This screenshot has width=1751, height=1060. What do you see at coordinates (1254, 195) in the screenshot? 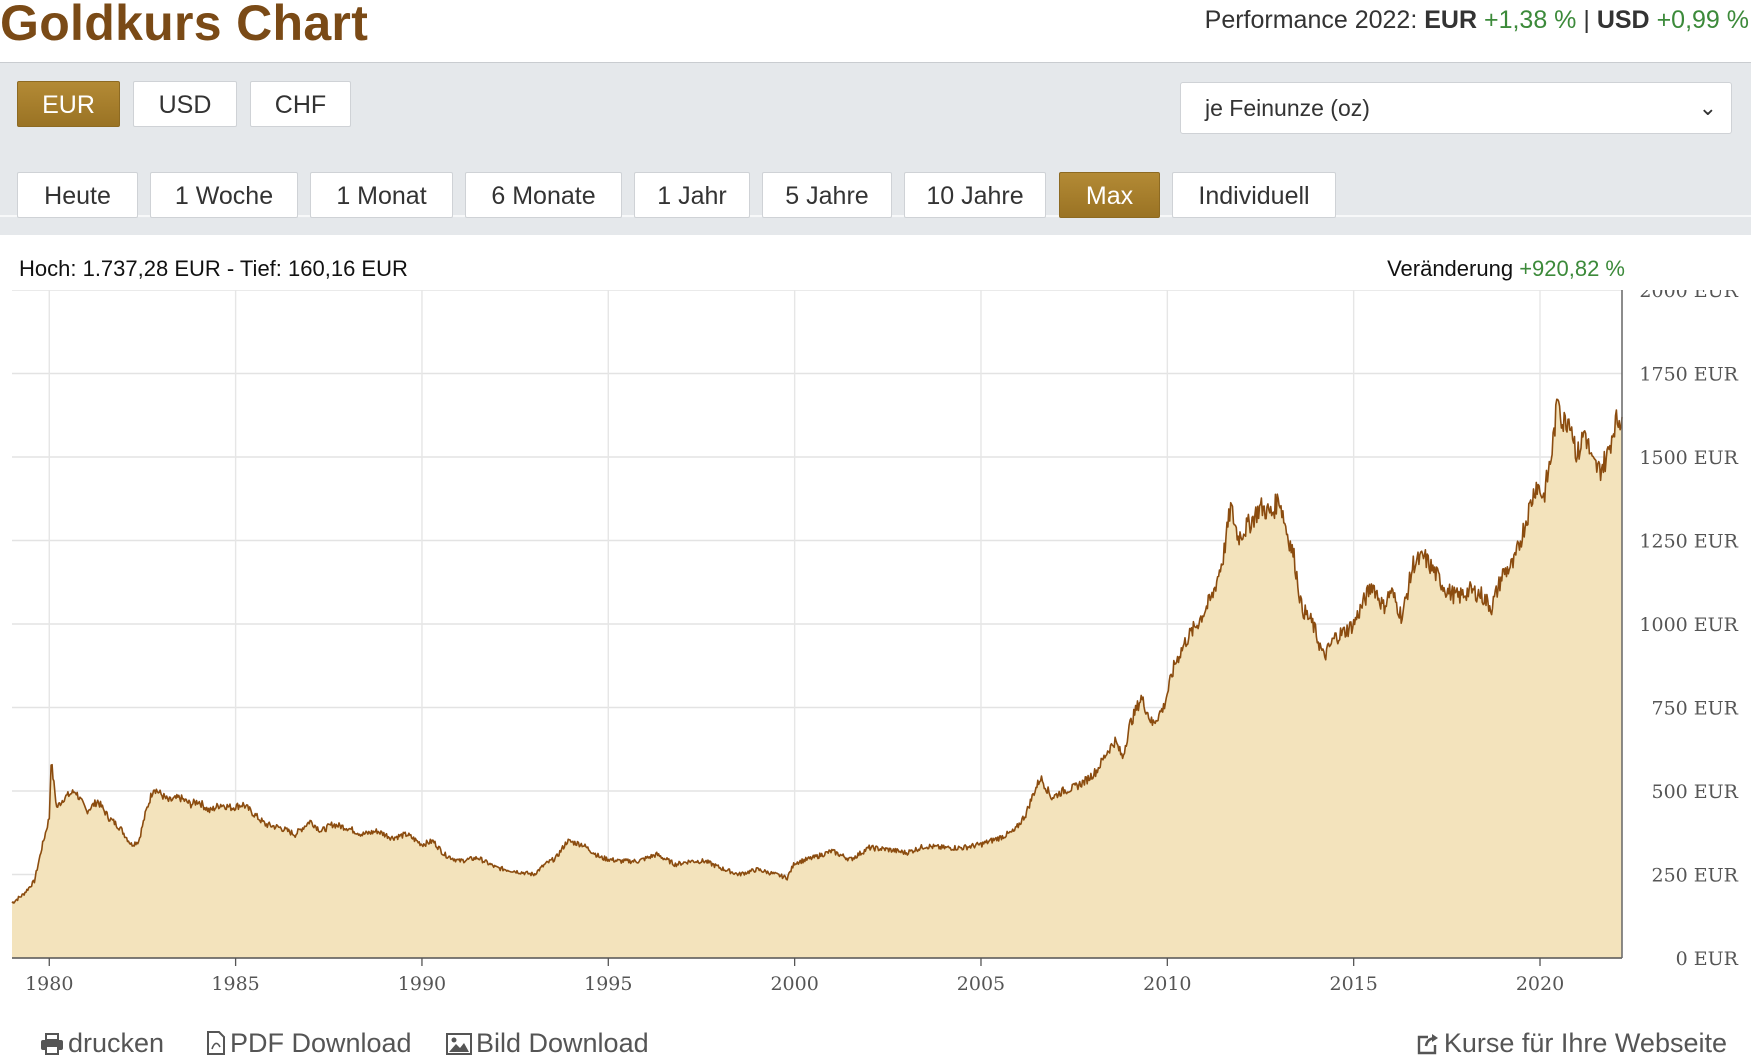
I see `range-individuell-button: Individuell` at bounding box center [1254, 195].